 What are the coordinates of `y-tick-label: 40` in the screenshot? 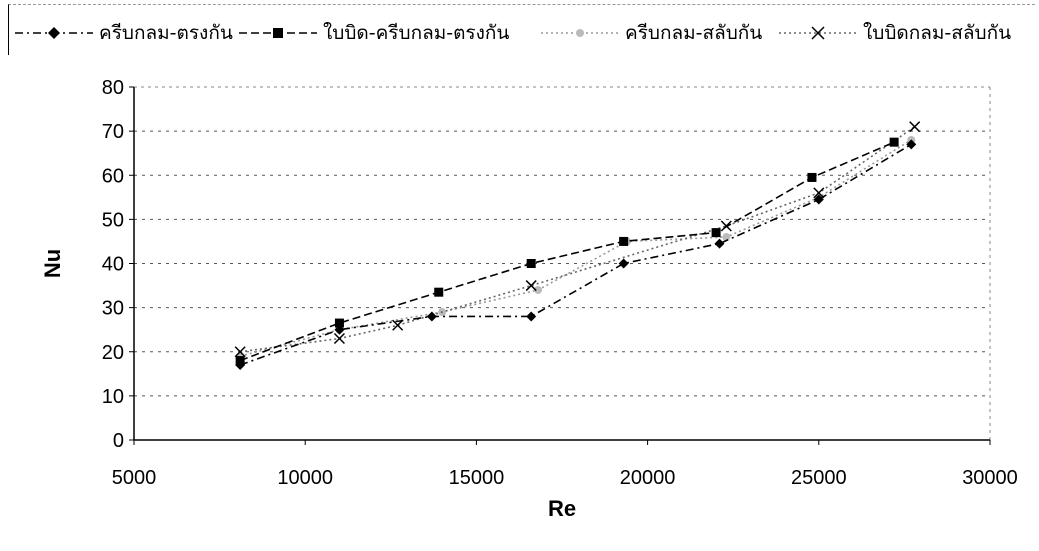 It's located at (113, 265).